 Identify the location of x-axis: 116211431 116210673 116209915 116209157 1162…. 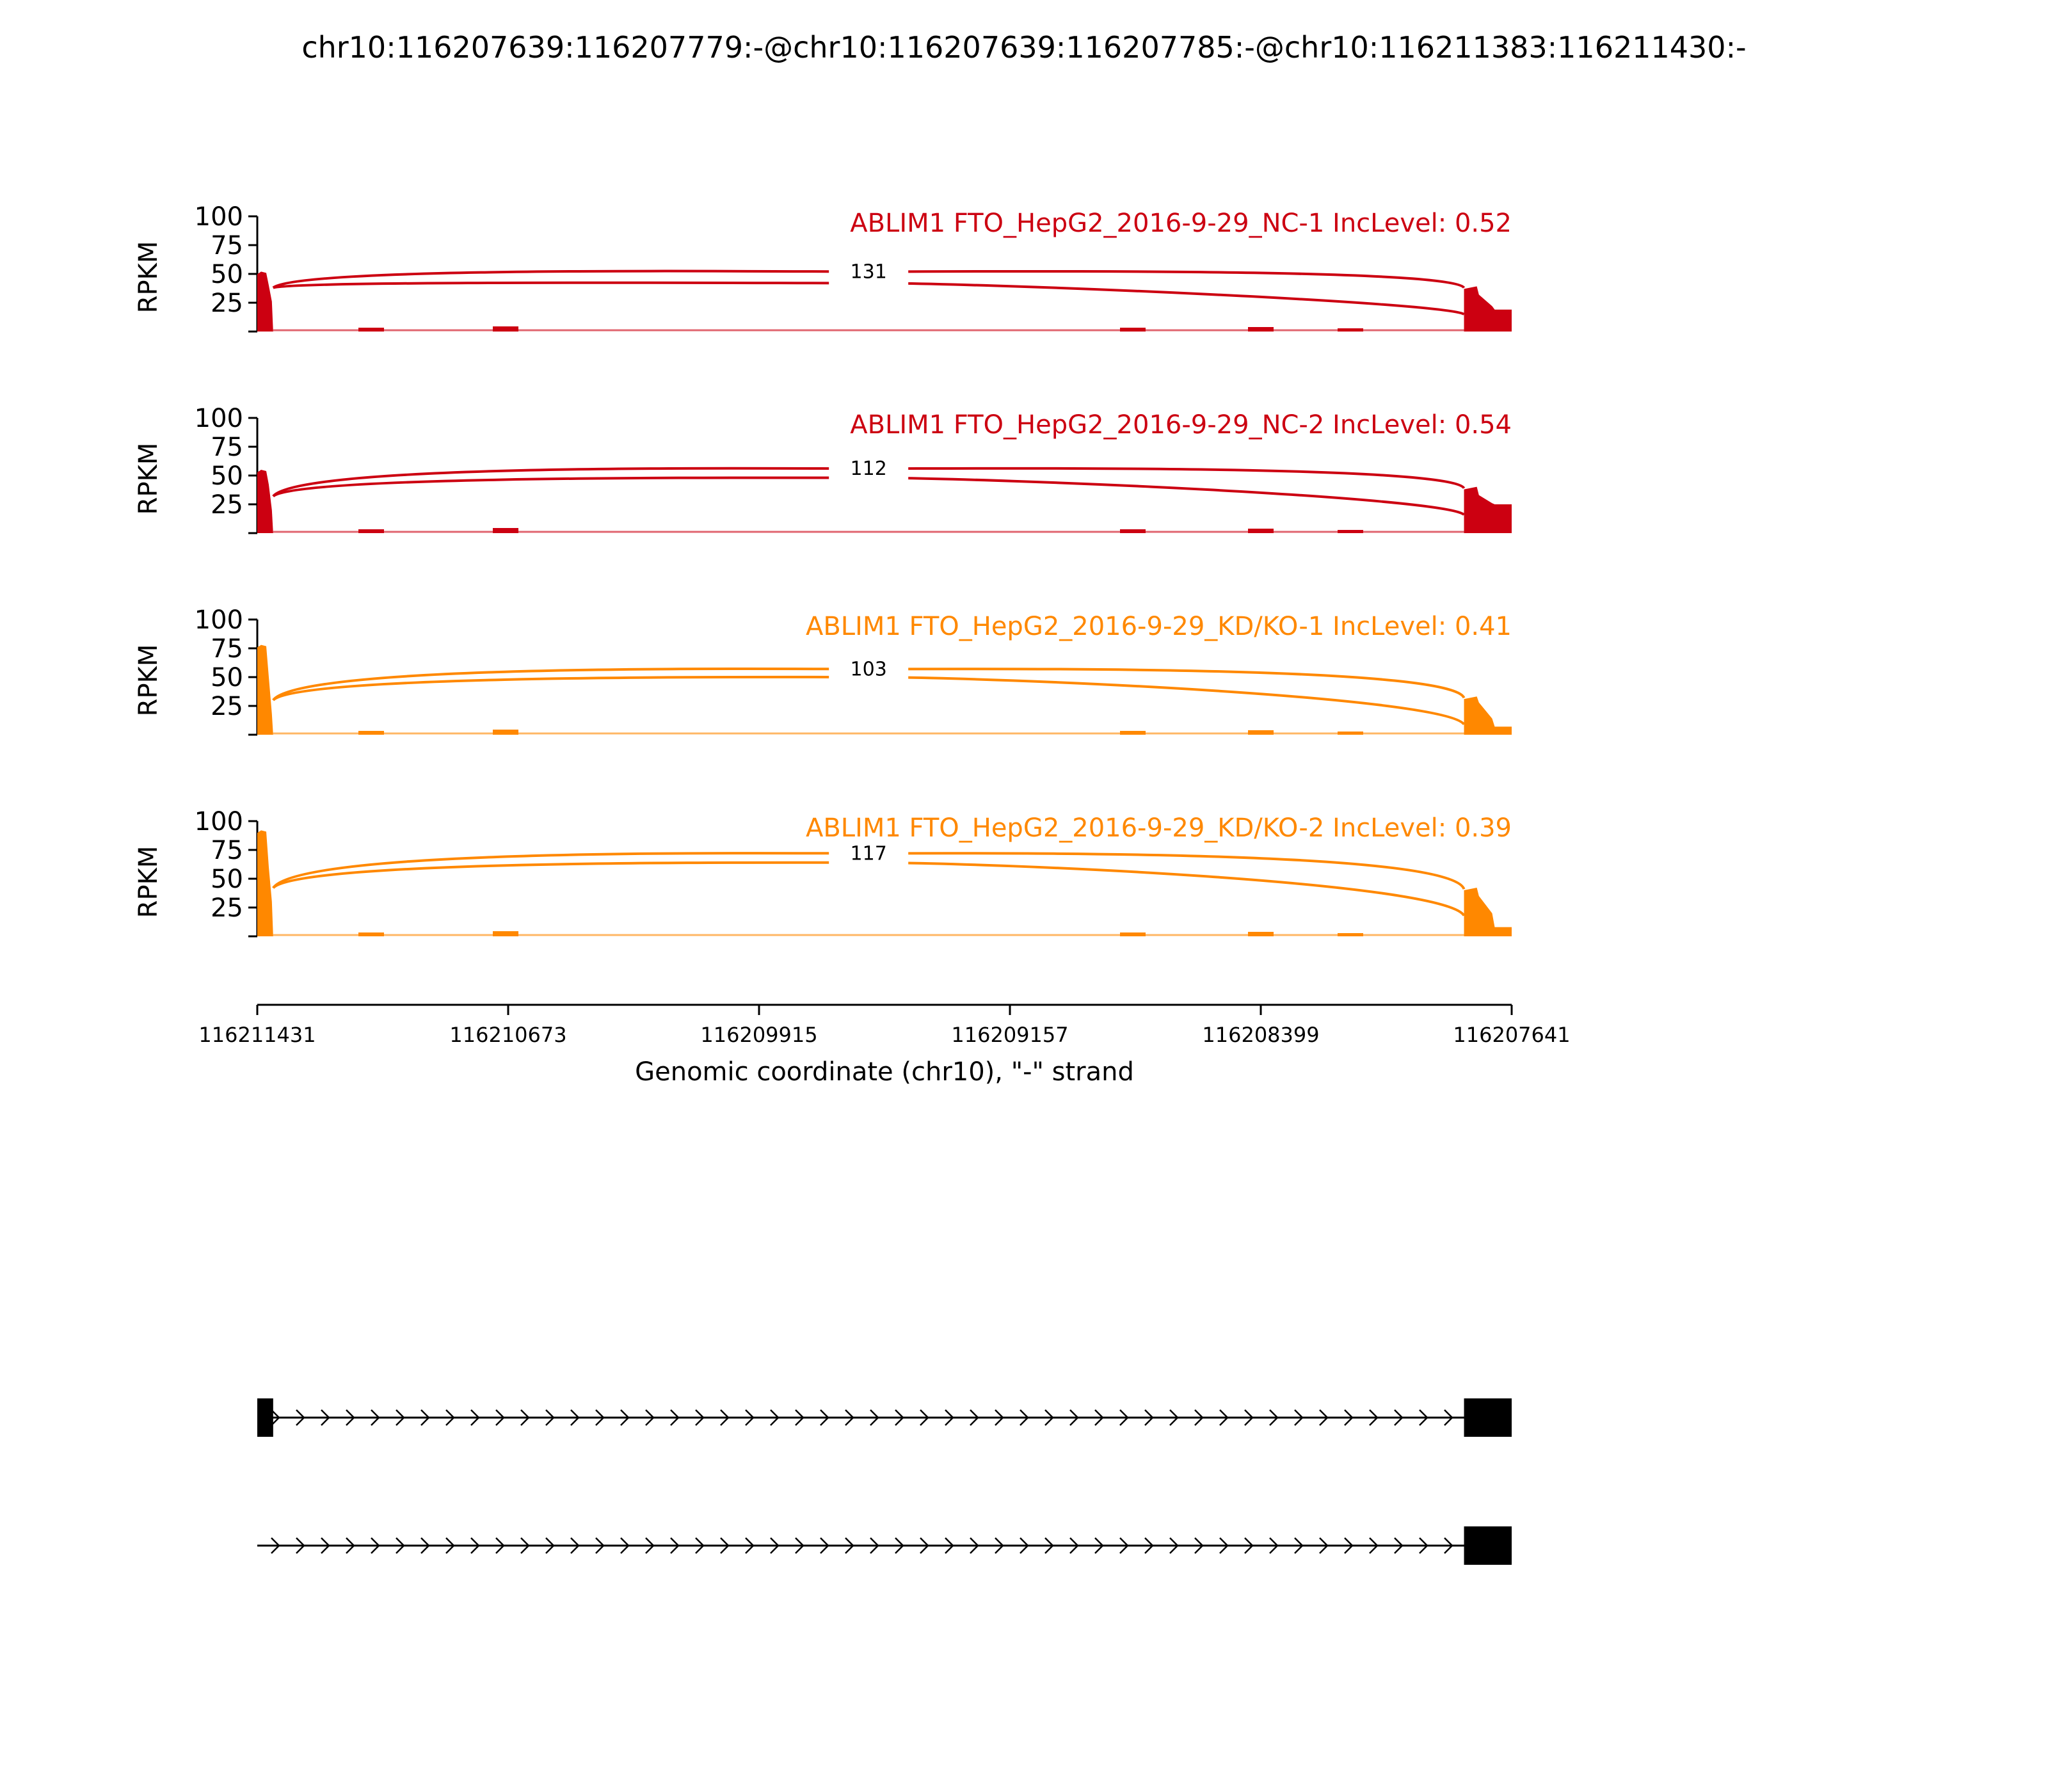
(884, 1045).